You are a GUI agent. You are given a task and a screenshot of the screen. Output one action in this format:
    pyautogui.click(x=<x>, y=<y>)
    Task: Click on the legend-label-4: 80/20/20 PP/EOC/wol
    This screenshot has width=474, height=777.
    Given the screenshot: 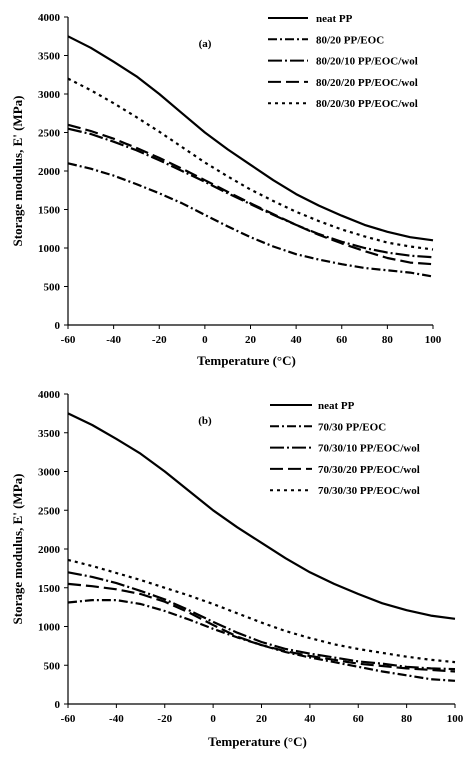 What is the action you would take?
    pyautogui.click(x=367, y=83)
    